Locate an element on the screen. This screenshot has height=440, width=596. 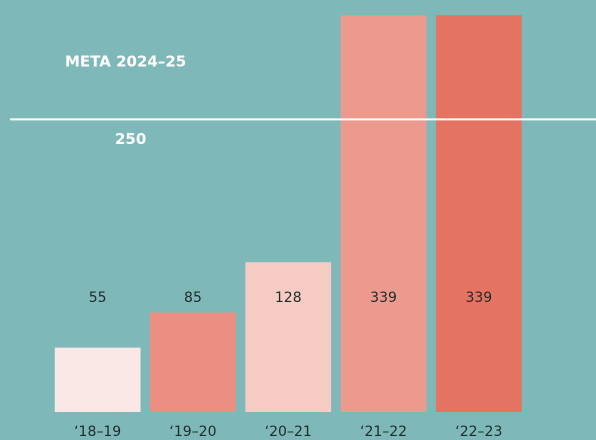
target-value: 250 is located at coordinates (130, 139).